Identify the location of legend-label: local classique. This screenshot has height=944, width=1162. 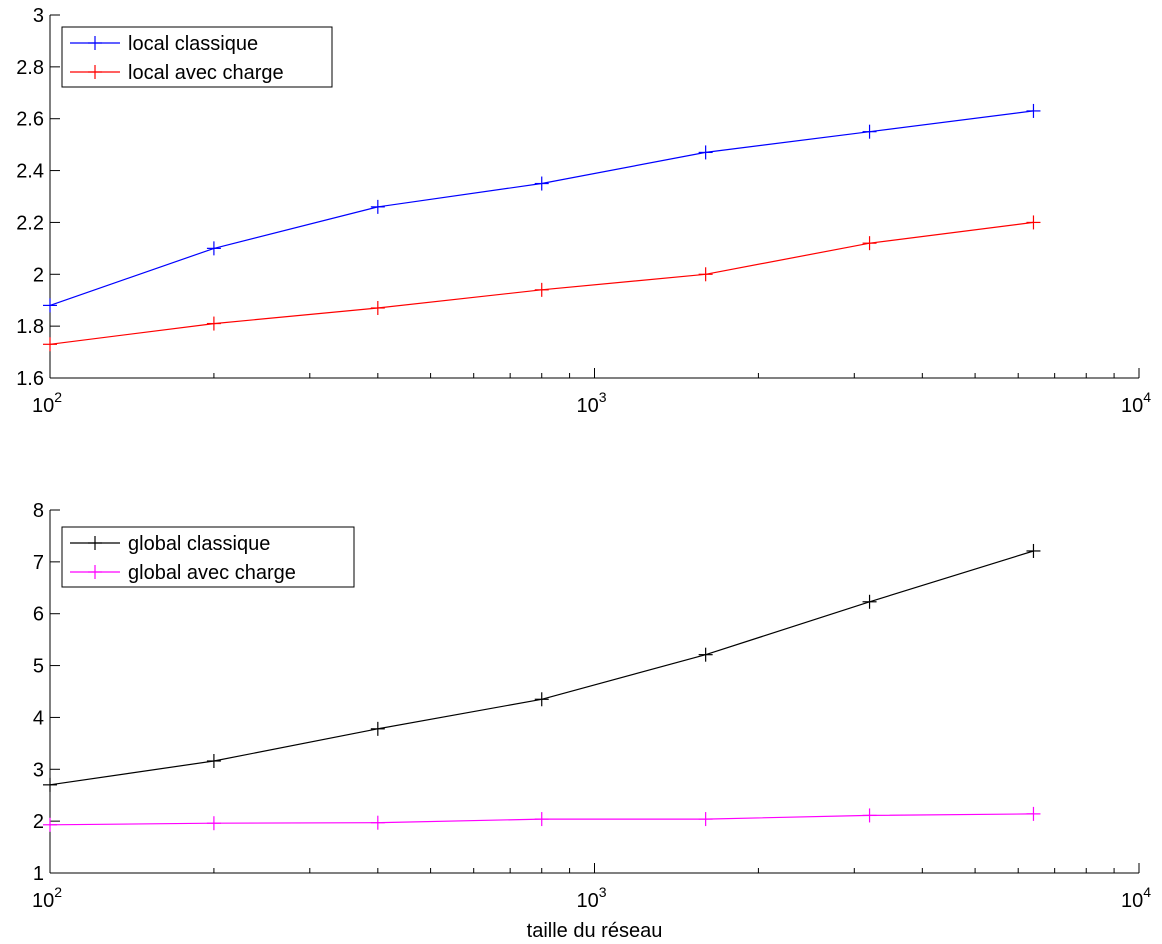
(193, 44).